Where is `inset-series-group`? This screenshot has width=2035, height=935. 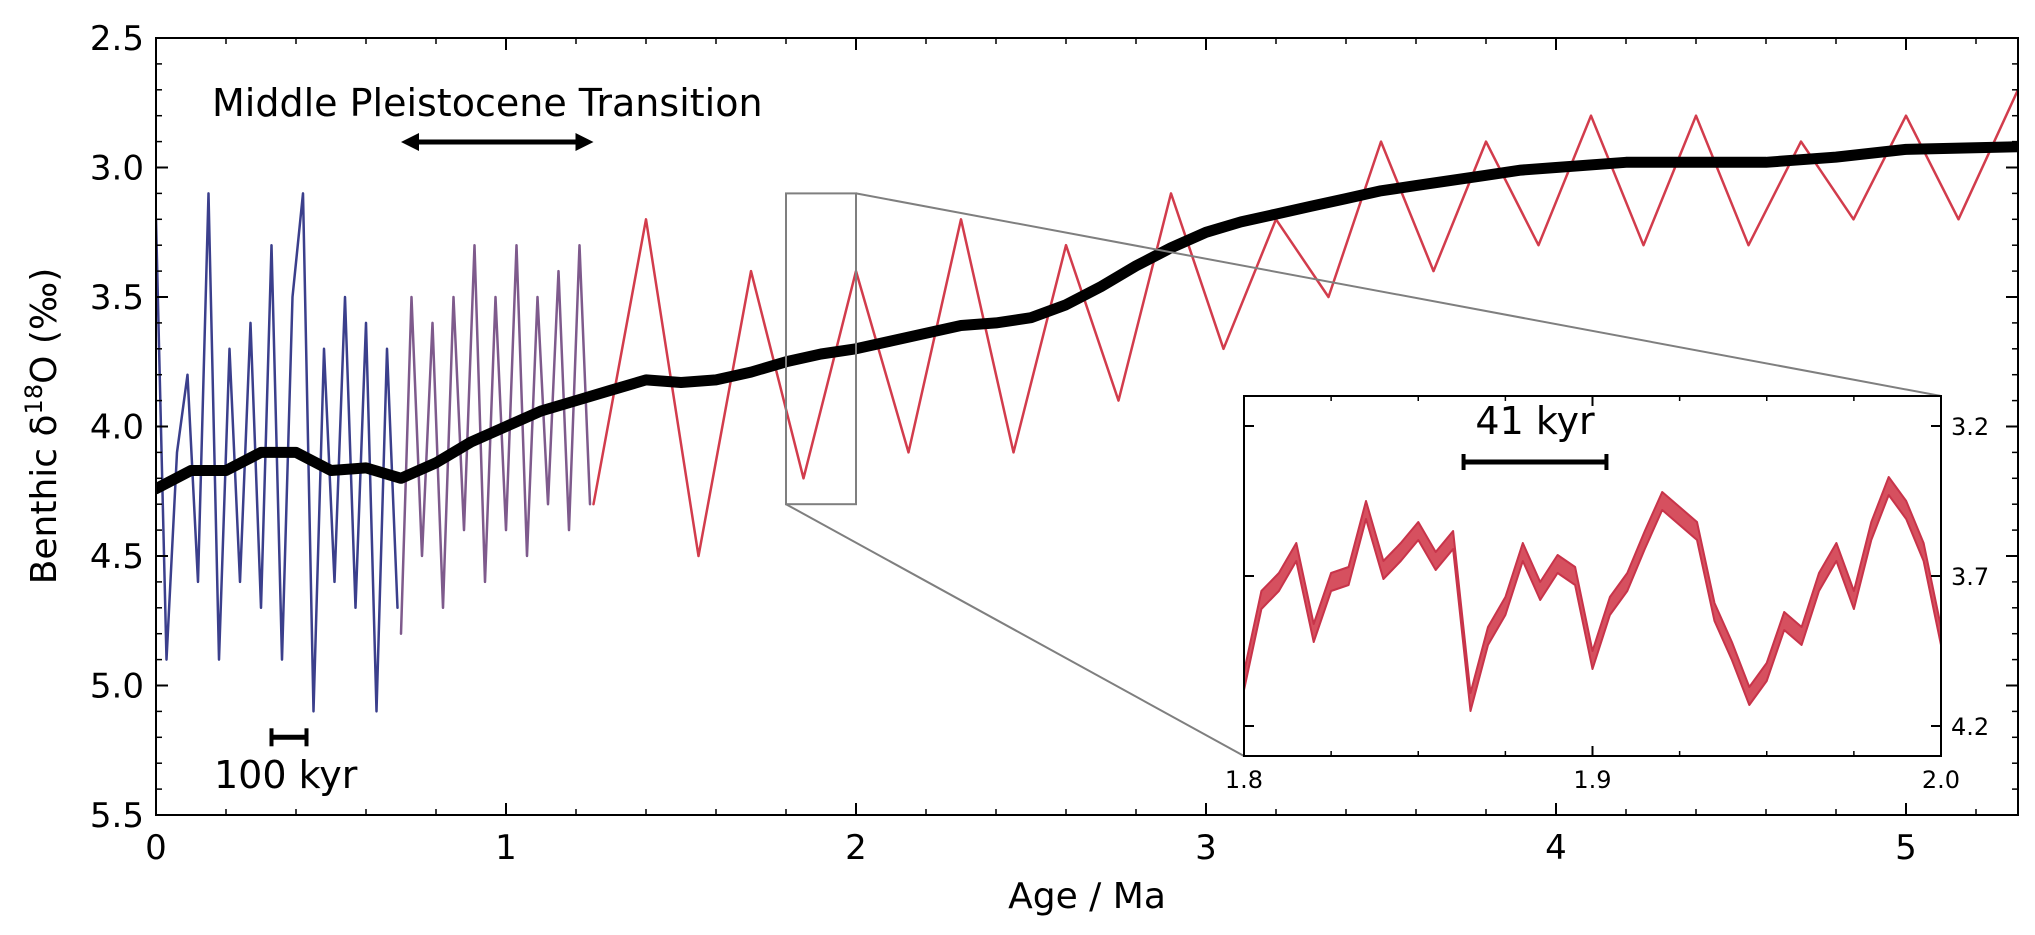 inset-series-group is located at coordinates (1592, 594).